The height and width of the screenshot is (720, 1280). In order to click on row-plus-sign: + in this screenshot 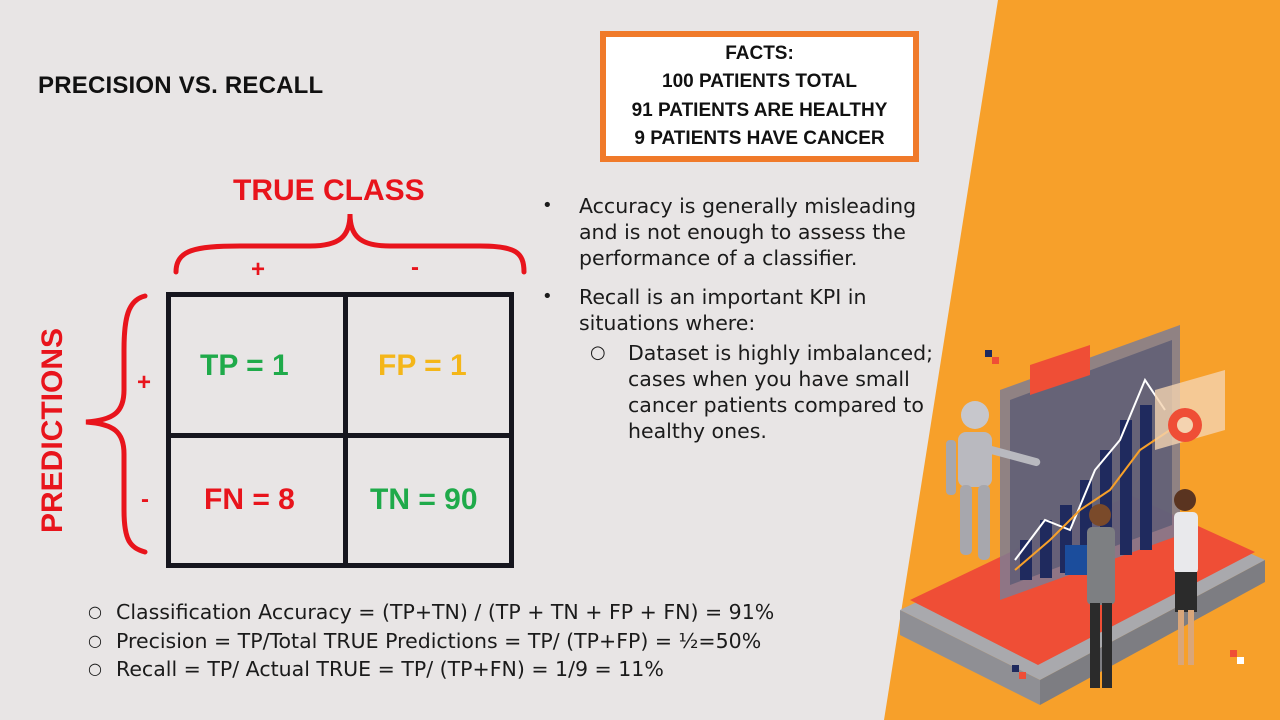, I will do `click(144, 382)`.